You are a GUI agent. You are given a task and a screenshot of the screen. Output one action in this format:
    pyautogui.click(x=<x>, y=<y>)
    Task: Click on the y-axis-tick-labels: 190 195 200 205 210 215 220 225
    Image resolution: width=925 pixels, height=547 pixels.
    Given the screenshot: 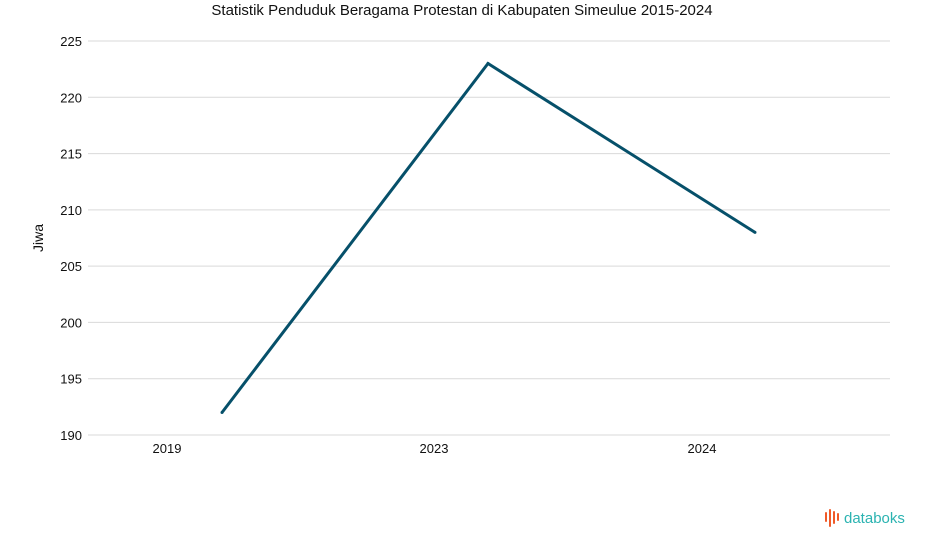 What is the action you would take?
    pyautogui.click(x=71, y=238)
    